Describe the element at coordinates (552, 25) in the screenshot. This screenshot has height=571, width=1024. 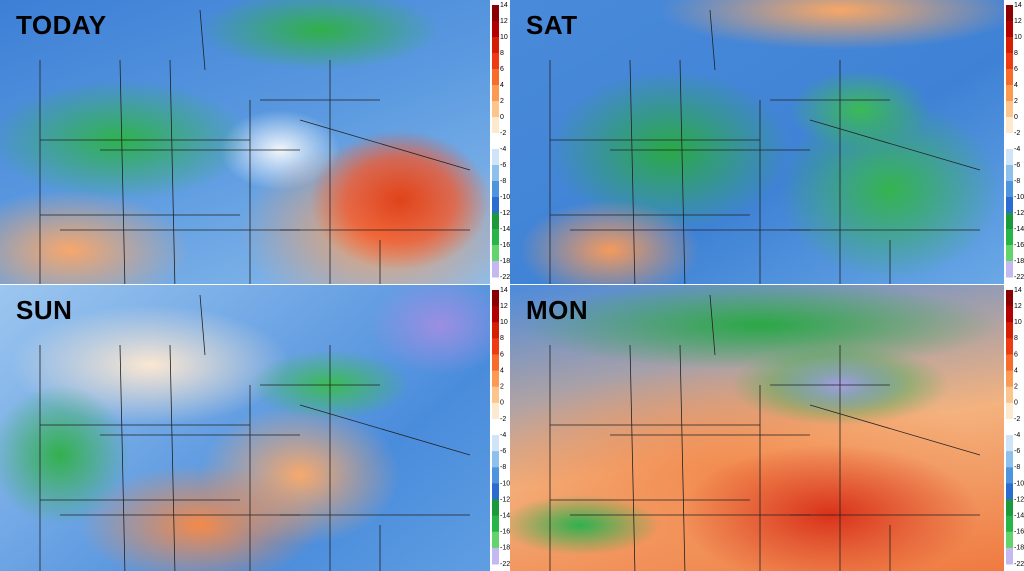
I see `panel-label: SAT` at that location.